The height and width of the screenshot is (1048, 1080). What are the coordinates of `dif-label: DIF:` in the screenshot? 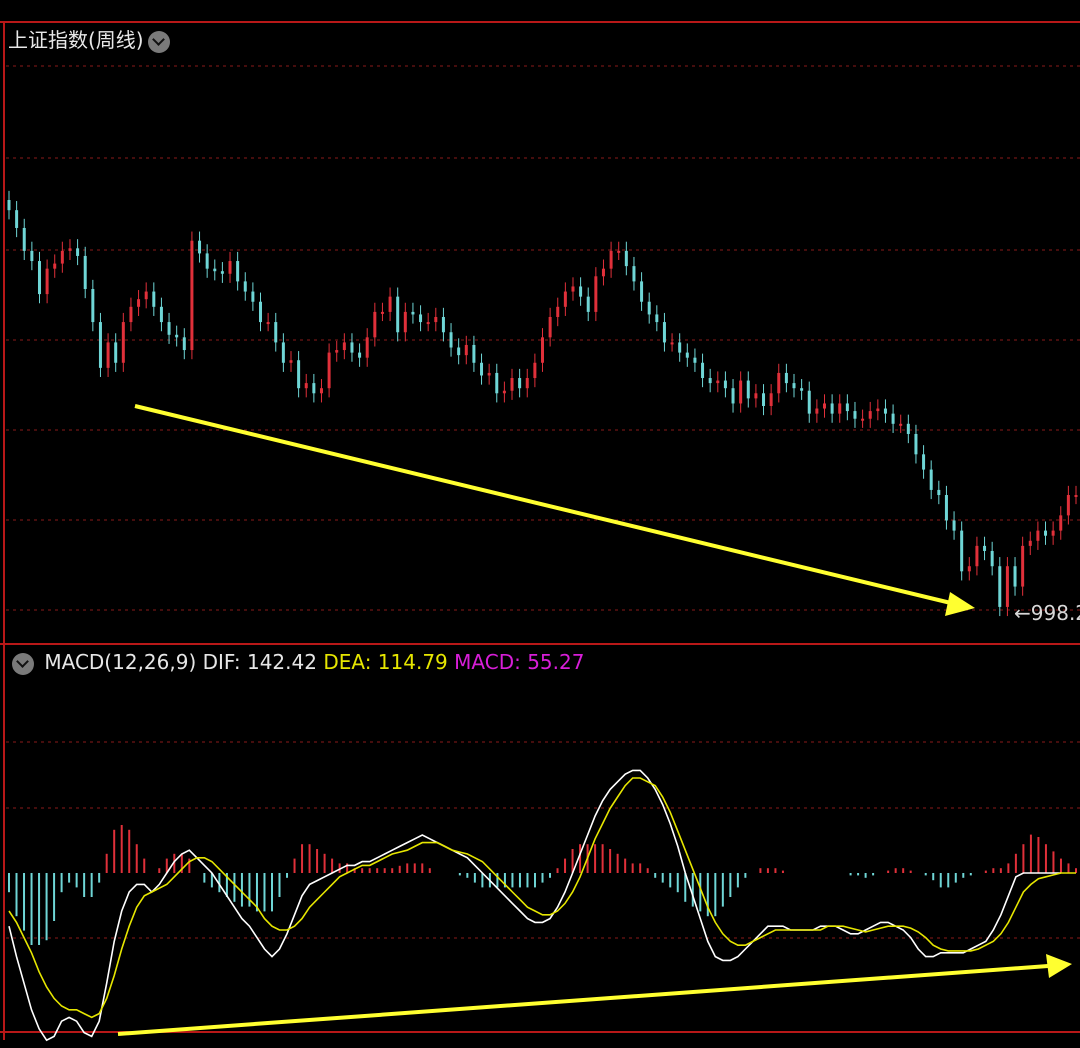 It's located at (221, 662).